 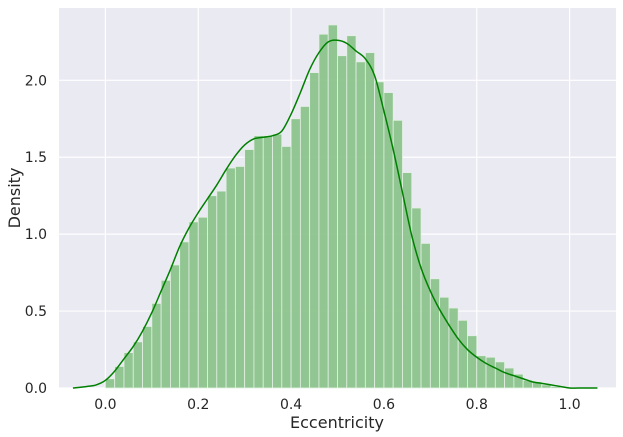 What do you see at coordinates (337, 405) in the screenshot?
I see `x-tick-labels: 0.0 0.2 0.4 0.6 0.8 1.0` at bounding box center [337, 405].